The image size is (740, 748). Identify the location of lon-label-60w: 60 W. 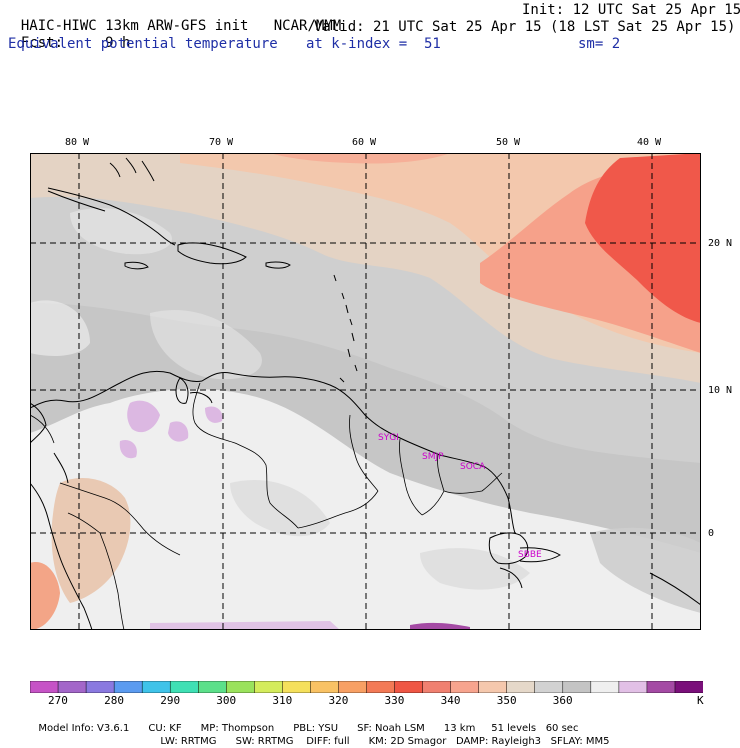
(364, 142).